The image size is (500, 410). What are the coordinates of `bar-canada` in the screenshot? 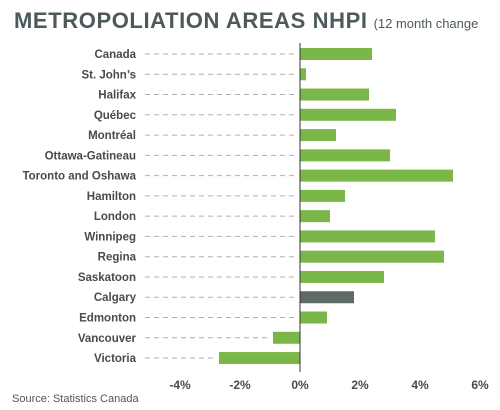 It's located at (336, 54).